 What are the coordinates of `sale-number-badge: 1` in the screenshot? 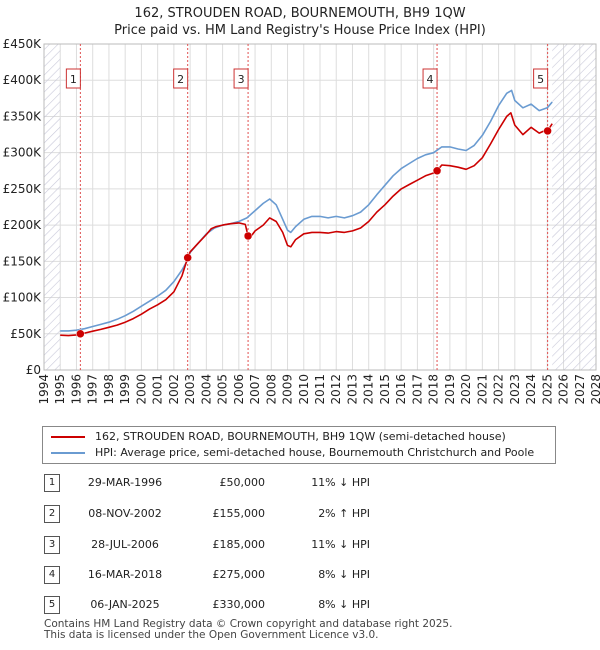 It's located at (52, 483).